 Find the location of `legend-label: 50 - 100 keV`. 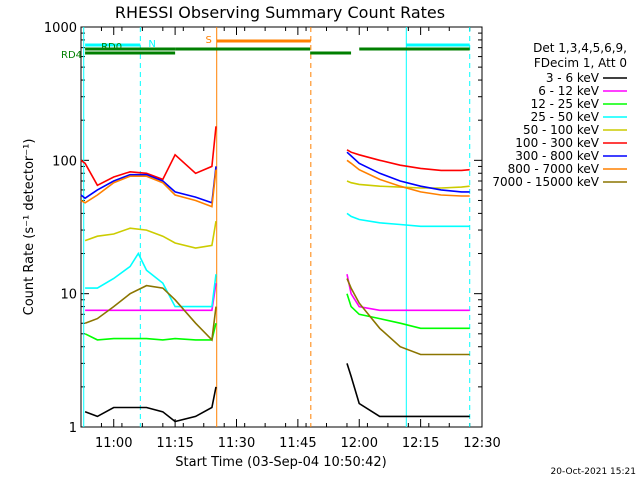

legend-label: 50 - 100 keV is located at coordinates (561, 130).